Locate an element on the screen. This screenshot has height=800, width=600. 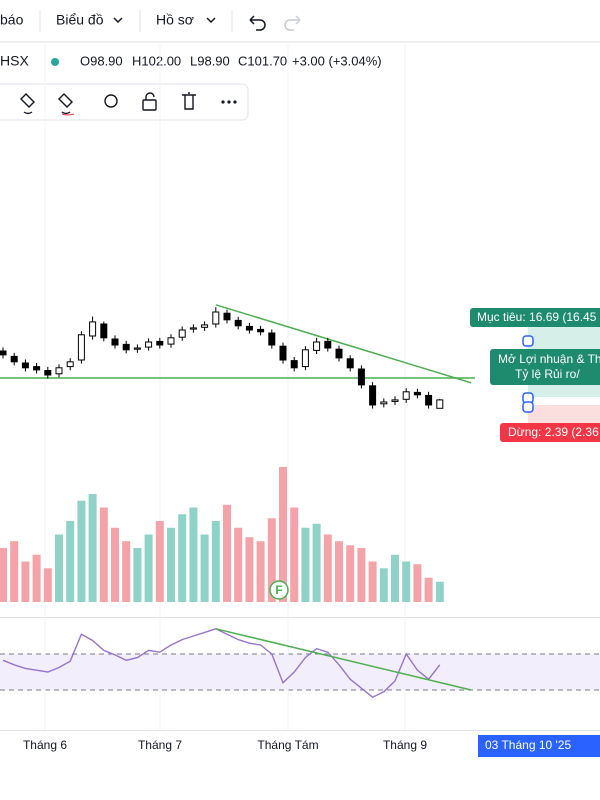
target-label: Mục tiêu: 16.69 (16.45 is located at coordinates (537, 317).